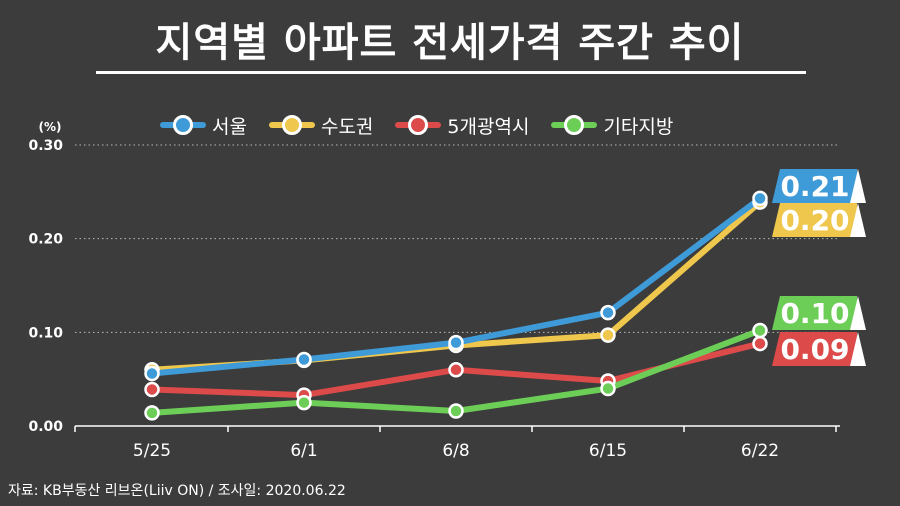  What do you see at coordinates (183, 125) in the screenshot?
I see `legend-swatch-seoul` at bounding box center [183, 125].